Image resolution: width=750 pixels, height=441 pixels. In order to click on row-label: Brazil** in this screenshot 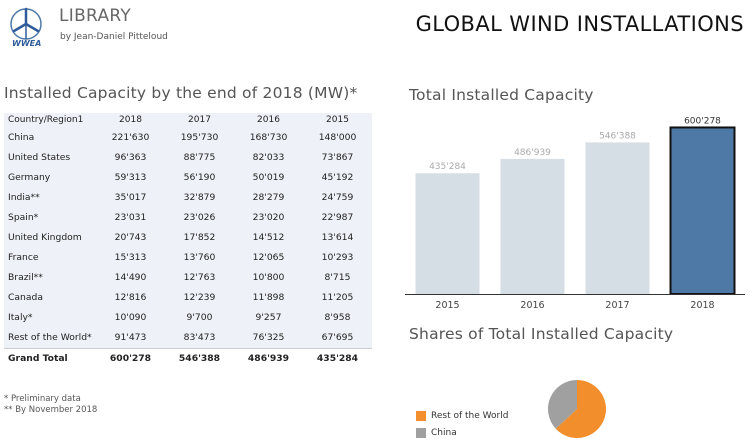, I will do `click(25, 278)`.